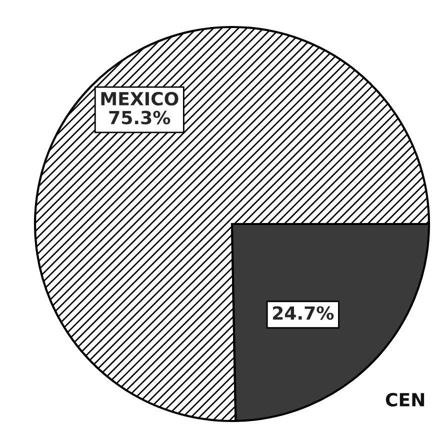 The image size is (435, 426). I want to click on slice-label: CEN, so click(405, 399).